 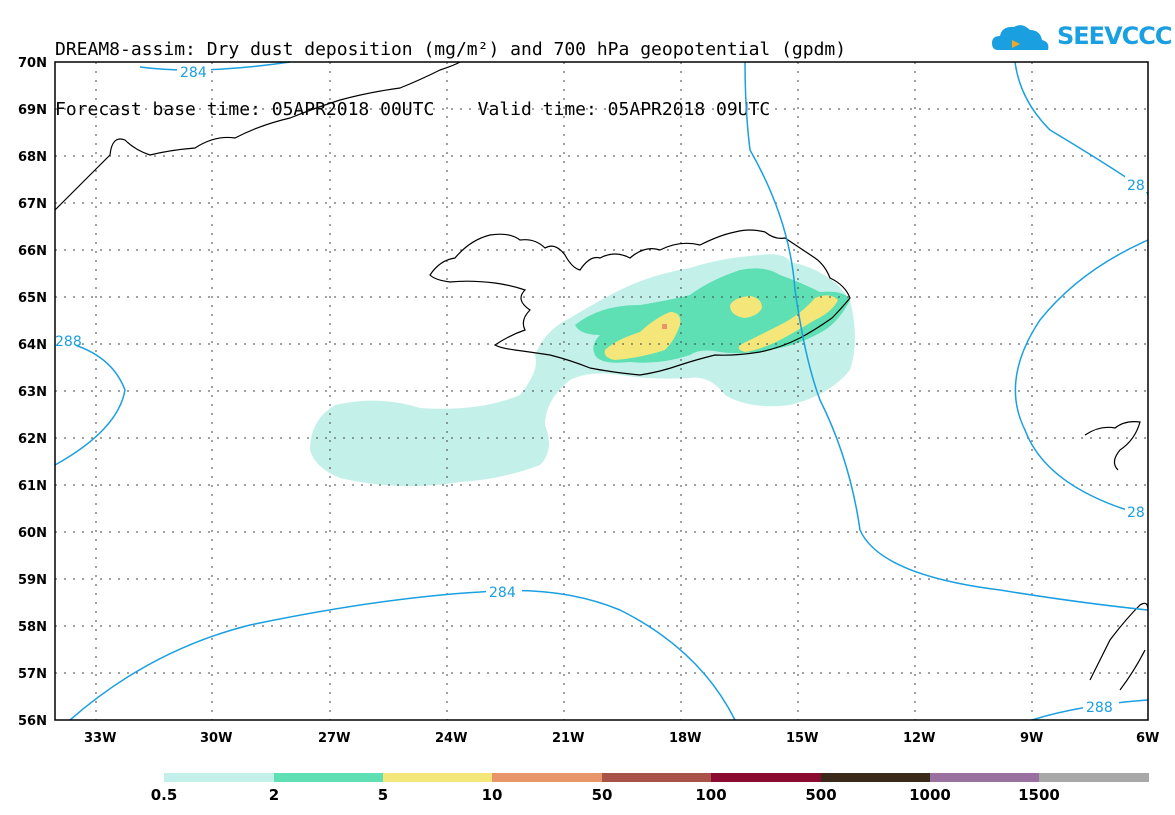 What do you see at coordinates (334, 738) in the screenshot?
I see `lon-label: 27W` at bounding box center [334, 738].